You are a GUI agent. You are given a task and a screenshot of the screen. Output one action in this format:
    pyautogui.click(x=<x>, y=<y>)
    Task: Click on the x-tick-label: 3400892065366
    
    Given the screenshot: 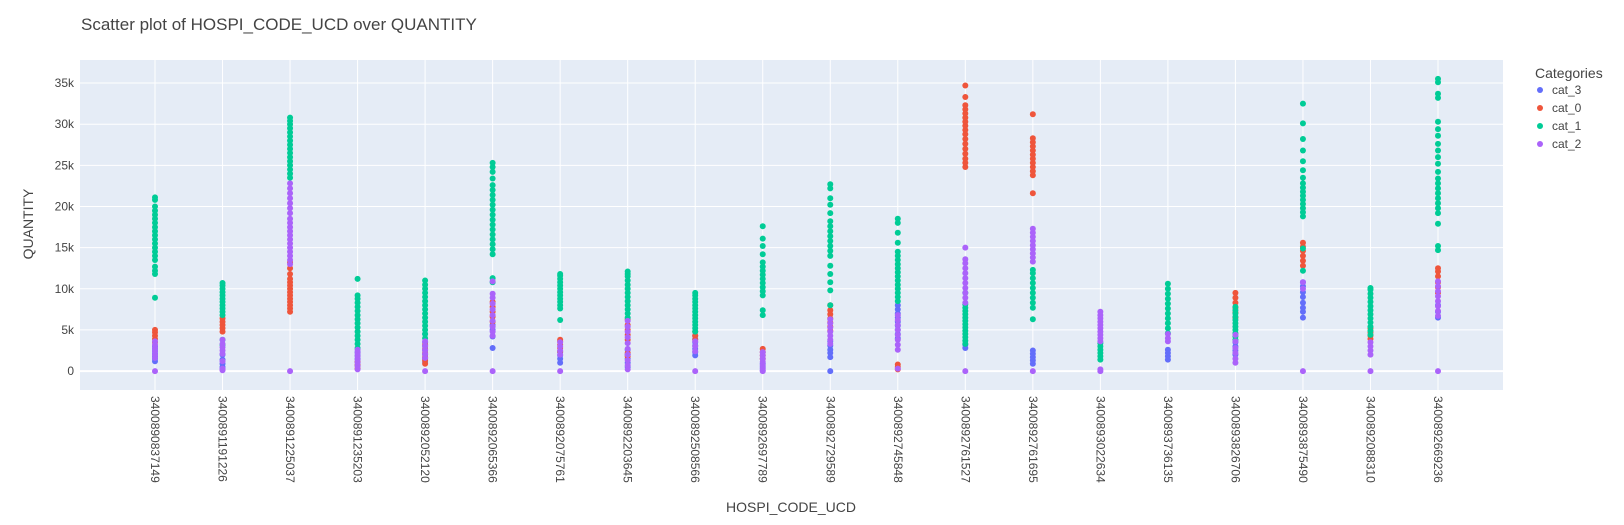 What is the action you would take?
    pyautogui.click(x=493, y=439)
    